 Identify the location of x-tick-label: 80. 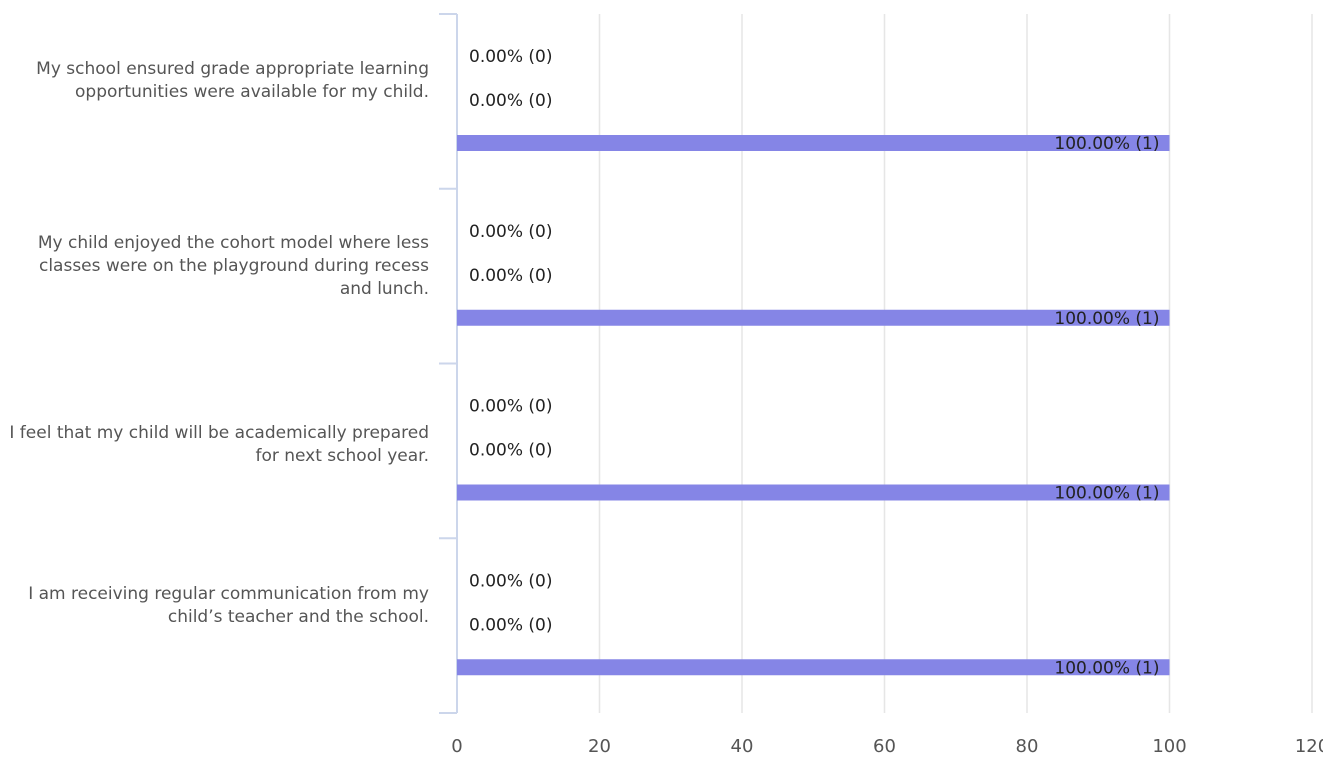
(1027, 746).